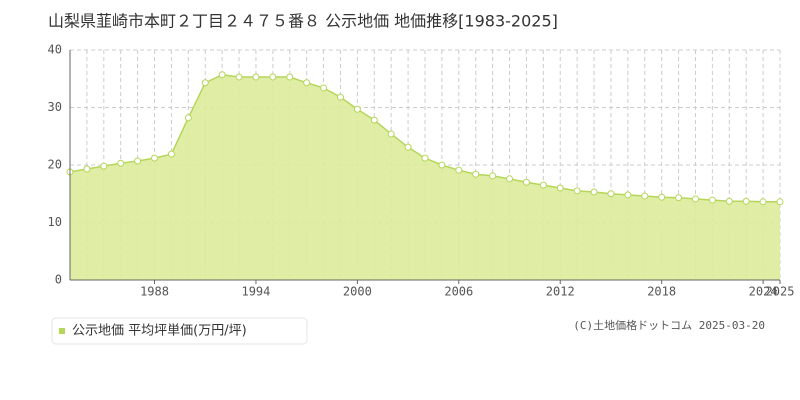 The width and height of the screenshot is (800, 400). Describe the element at coordinates (255, 292) in the screenshot. I see `x-tick-label: 1994` at that location.